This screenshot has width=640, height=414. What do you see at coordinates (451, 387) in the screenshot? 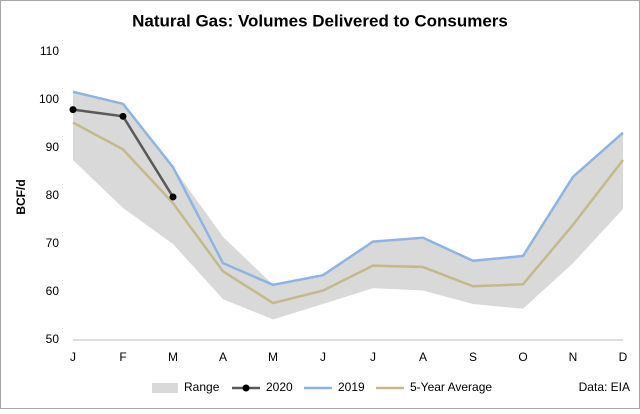
I see `legend-label: 5-Year Average` at bounding box center [451, 387].